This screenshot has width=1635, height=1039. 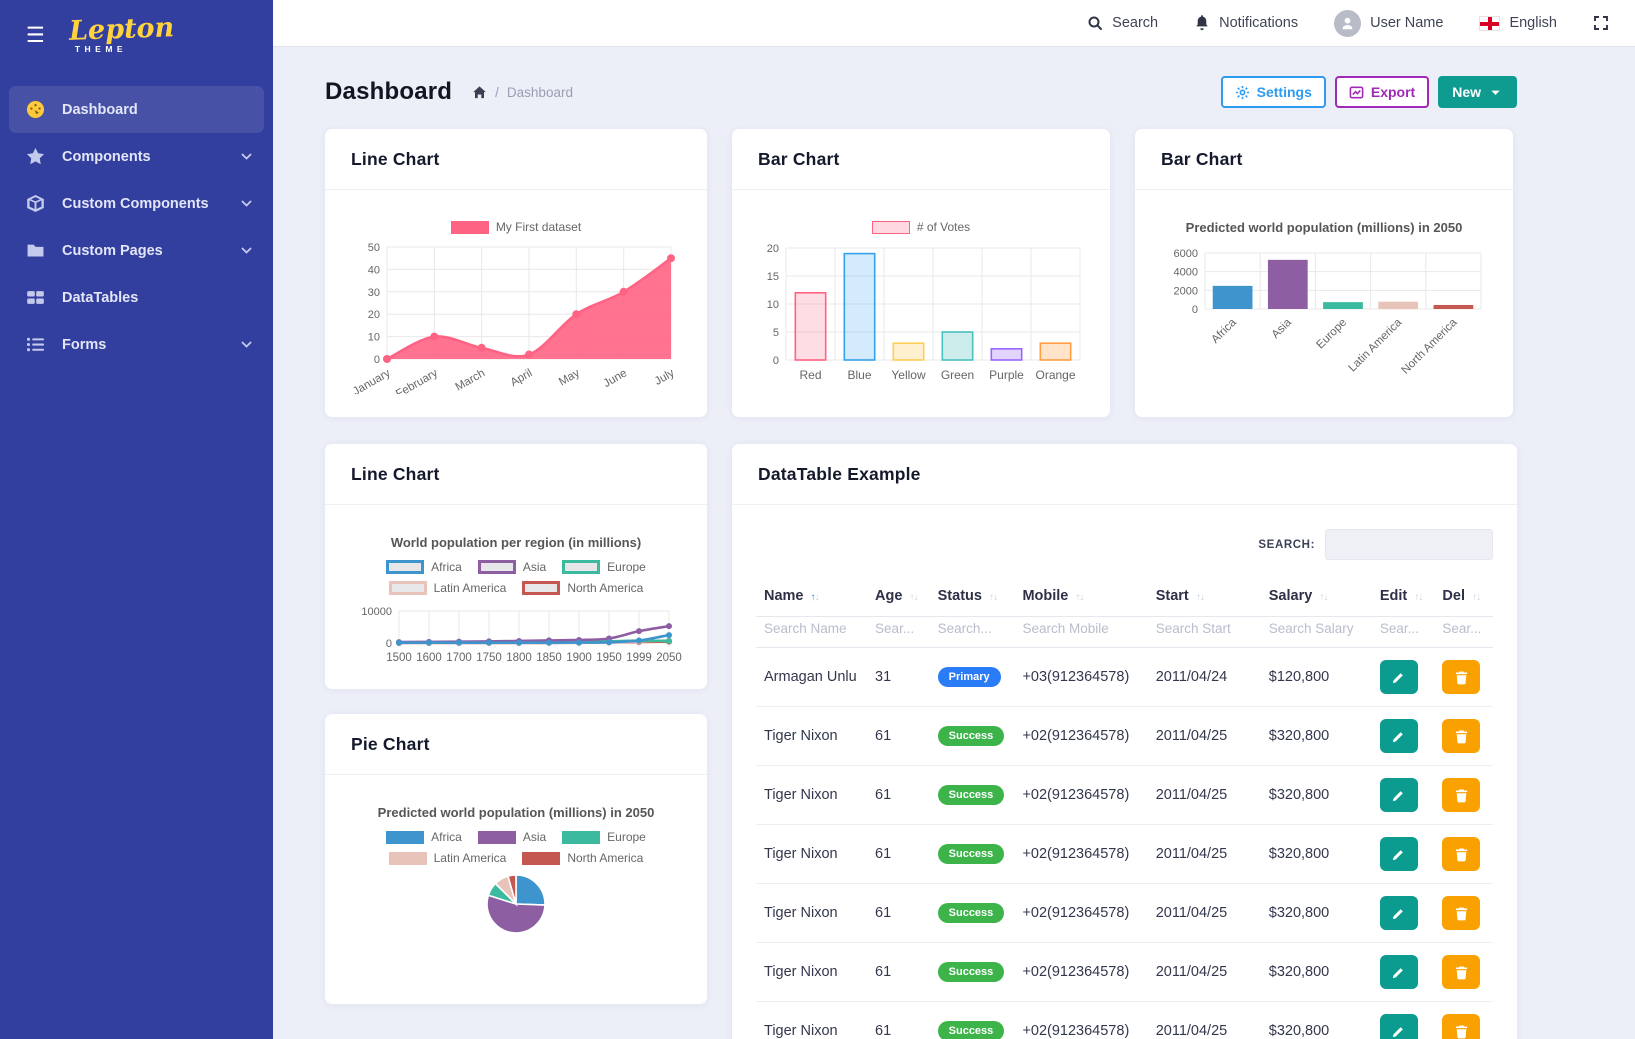 I want to click on sidebar-item-dashboard: Dashboard, so click(x=136, y=109).